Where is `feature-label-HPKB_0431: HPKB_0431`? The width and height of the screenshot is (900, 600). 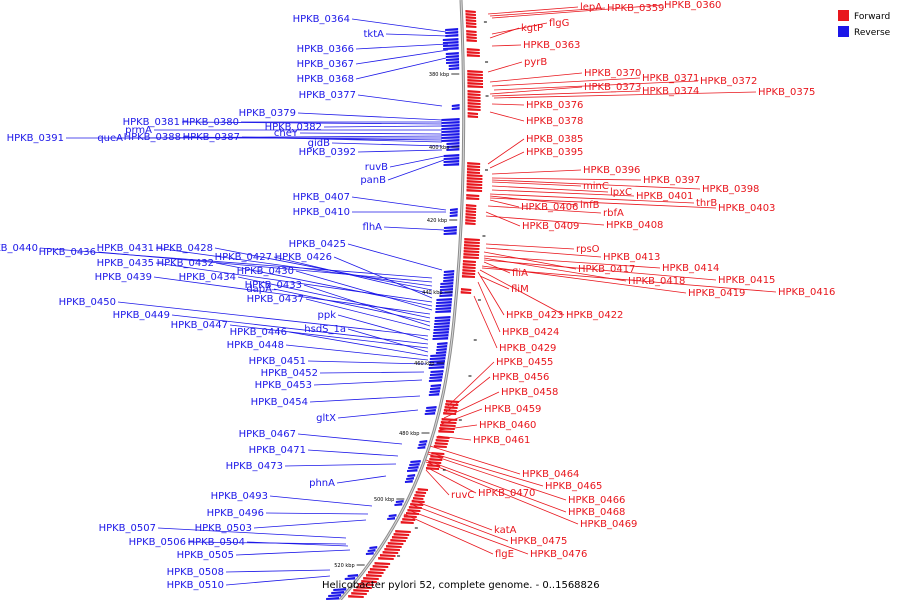 feature-label-HPKB_0431: HPKB_0431 is located at coordinates (125, 248).